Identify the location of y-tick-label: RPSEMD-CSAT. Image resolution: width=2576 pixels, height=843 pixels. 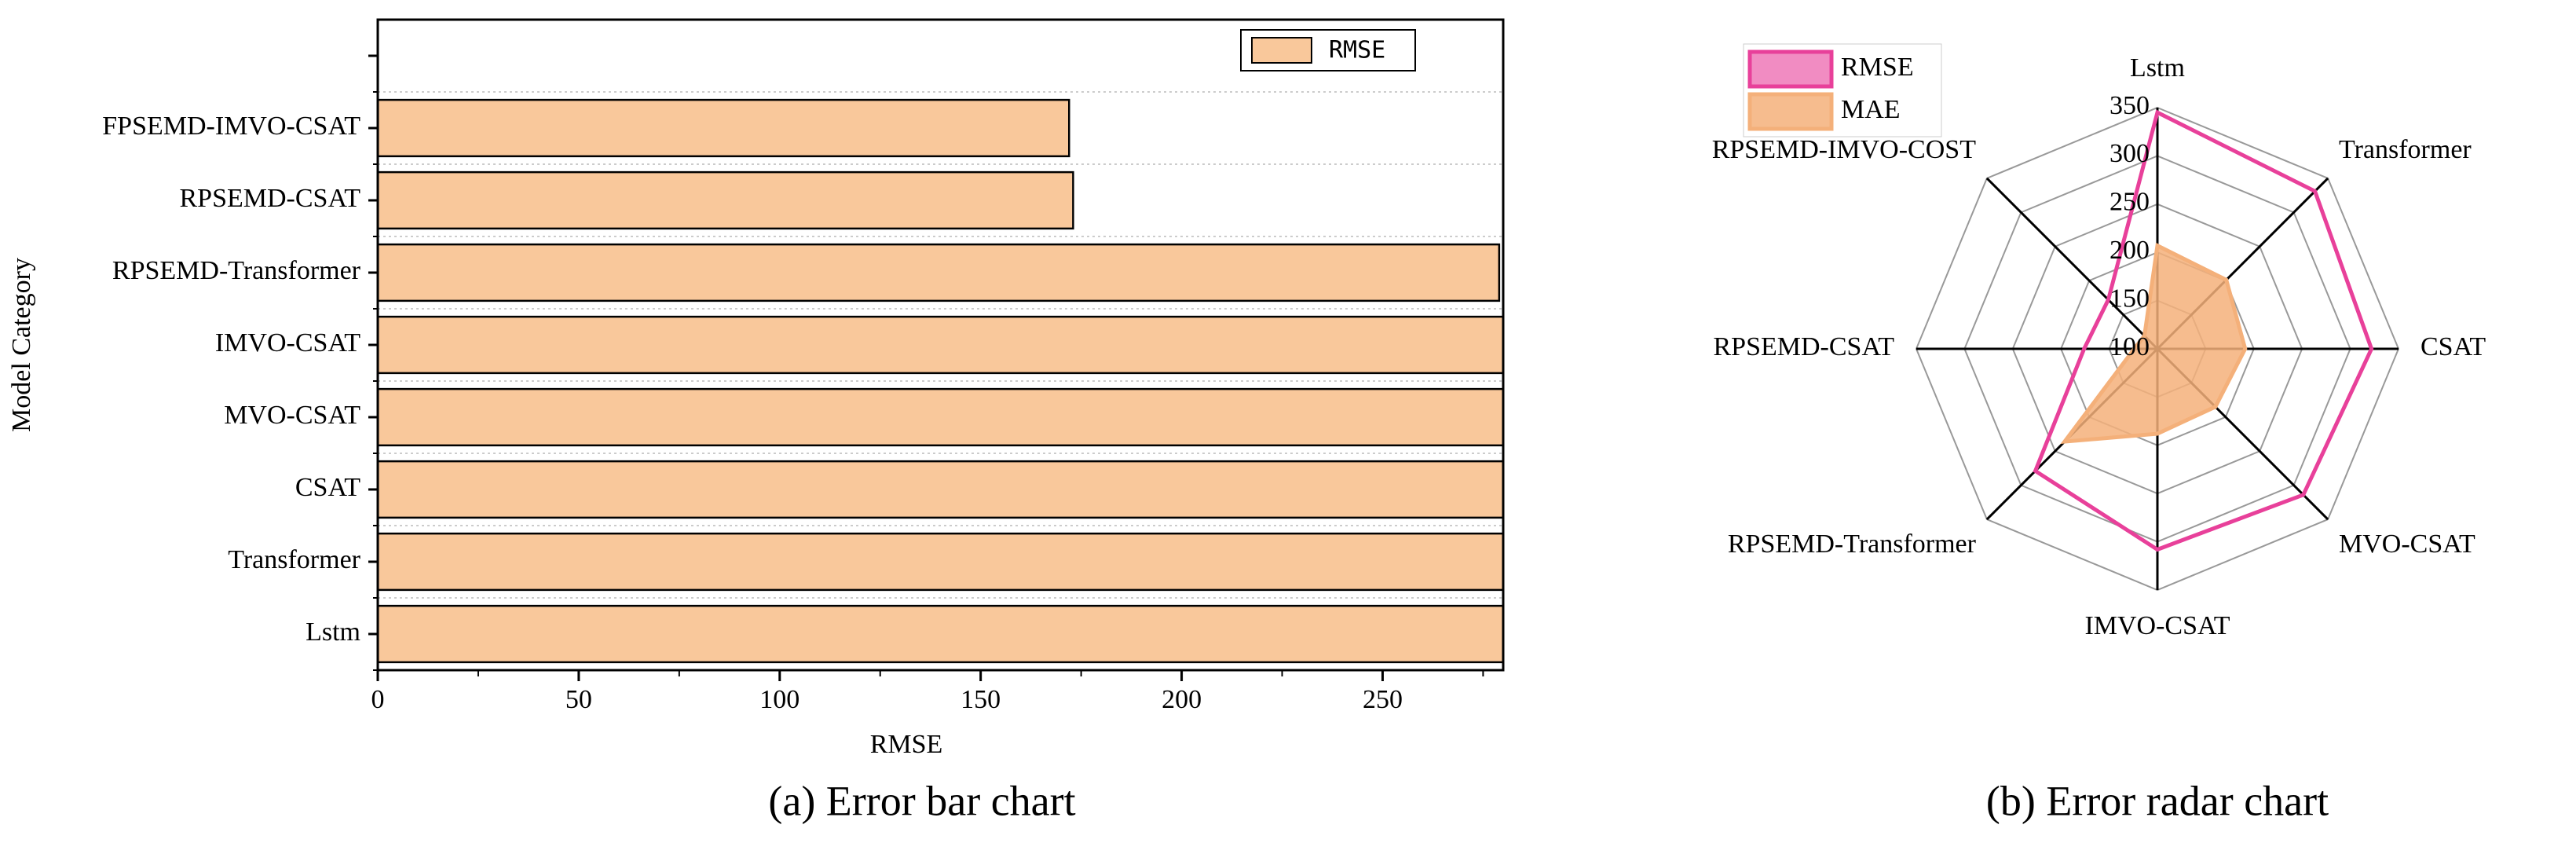
(269, 199).